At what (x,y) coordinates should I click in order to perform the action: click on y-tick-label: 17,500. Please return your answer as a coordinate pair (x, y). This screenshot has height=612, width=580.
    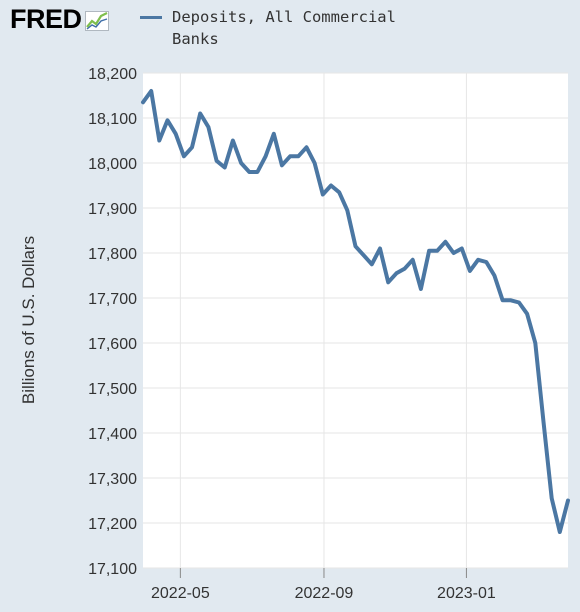
    Looking at the image, I should click on (112, 389).